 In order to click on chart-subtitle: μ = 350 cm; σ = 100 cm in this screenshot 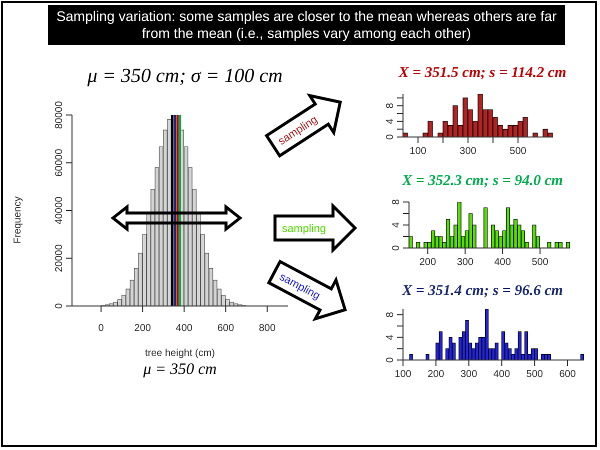, I will do `click(185, 76)`.